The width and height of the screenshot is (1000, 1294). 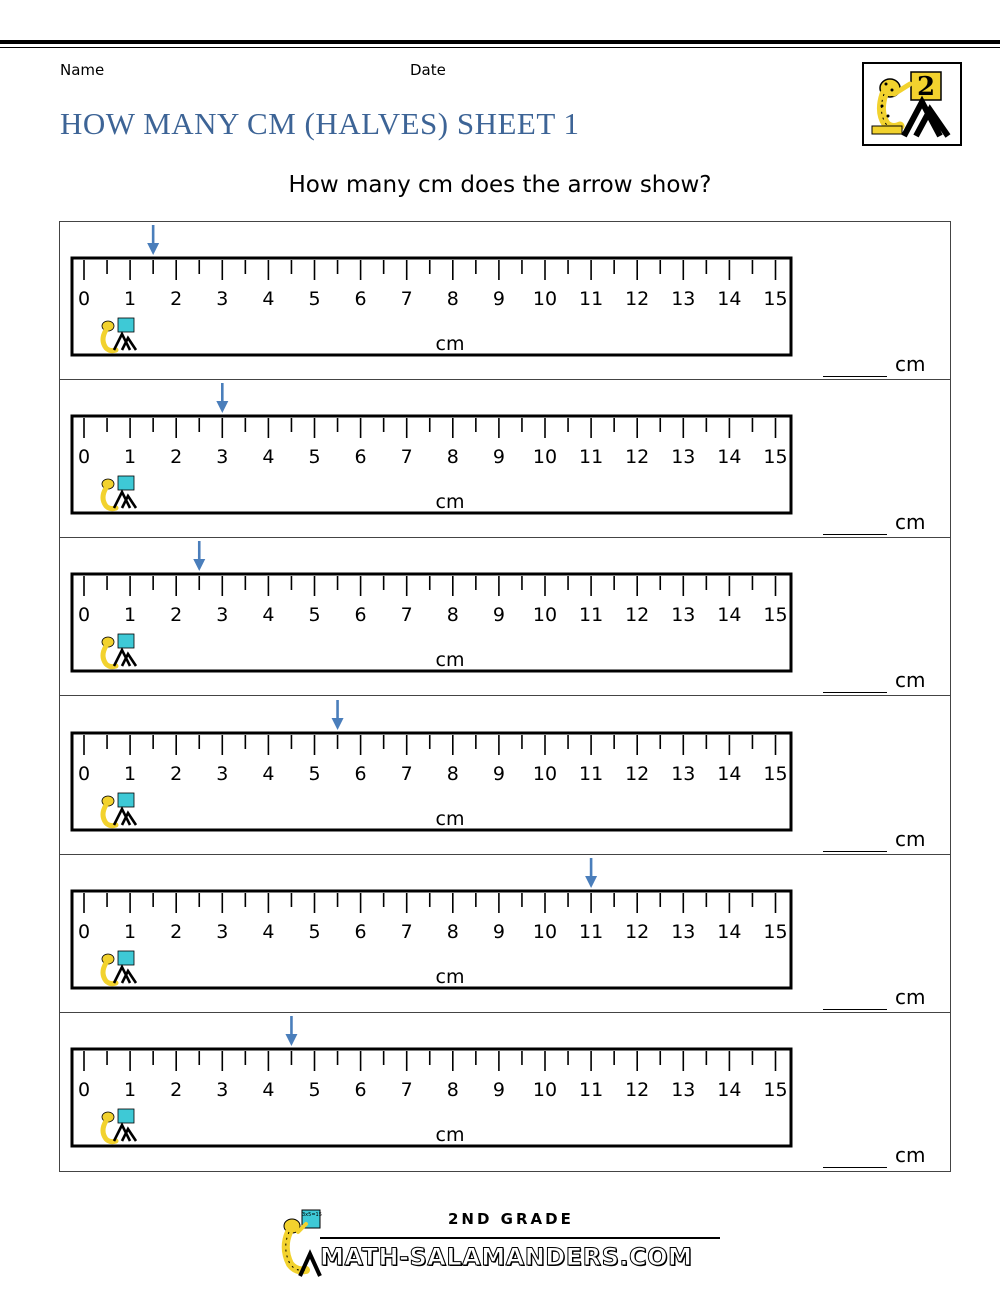 What do you see at coordinates (500, 42) in the screenshot?
I see `top-rule` at bounding box center [500, 42].